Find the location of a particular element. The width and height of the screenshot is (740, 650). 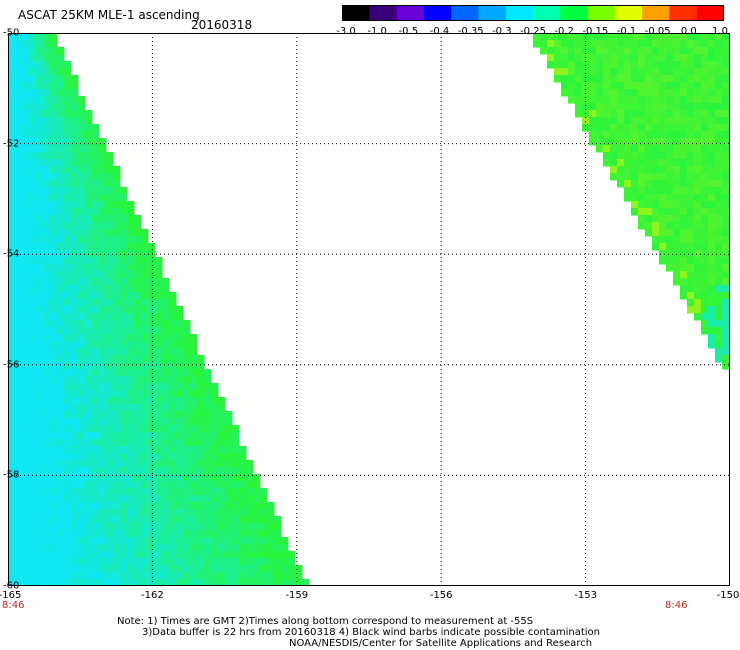

colorbar-tick-label: -0.3 is located at coordinates (502, 31).